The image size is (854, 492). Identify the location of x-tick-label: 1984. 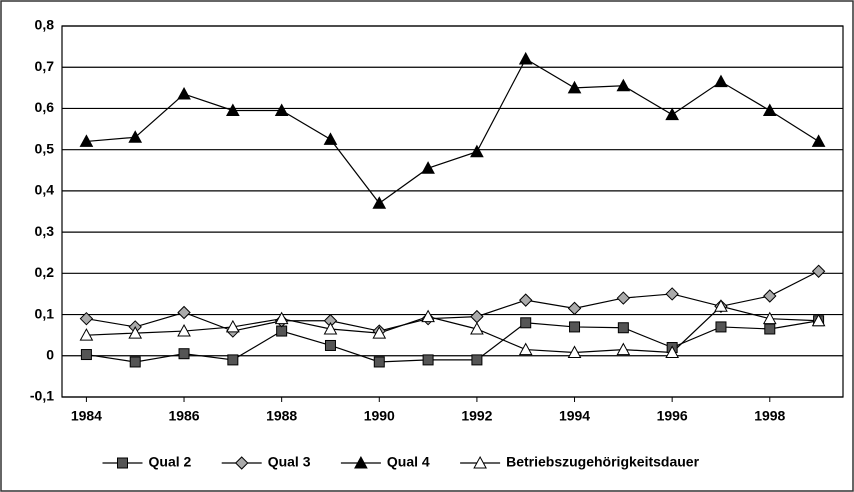
(86, 416).